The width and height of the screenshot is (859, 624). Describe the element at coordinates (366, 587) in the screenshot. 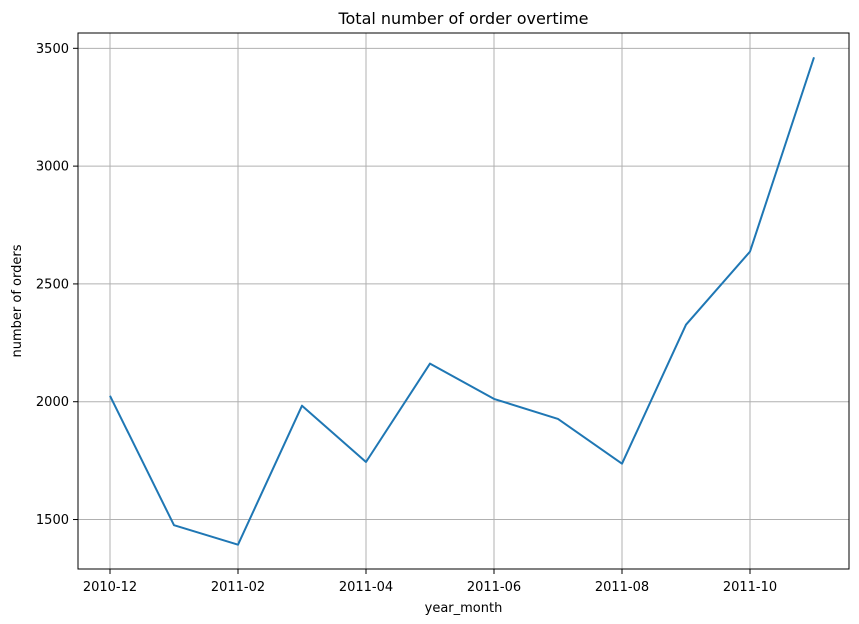

I see `x-tick-label: 2011-04` at that location.